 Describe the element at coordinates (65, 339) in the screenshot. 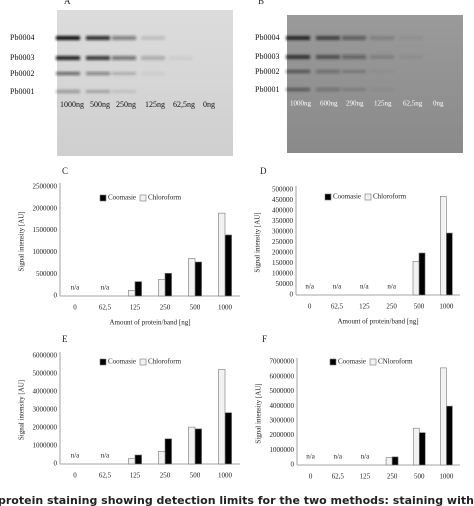

I see `panel-label: E` at that location.